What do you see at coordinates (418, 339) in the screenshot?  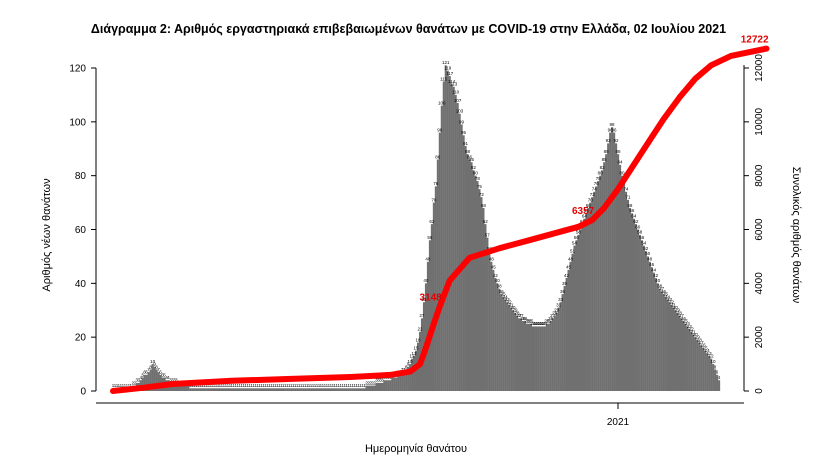 I see `bar-data-label: 18` at bounding box center [418, 339].